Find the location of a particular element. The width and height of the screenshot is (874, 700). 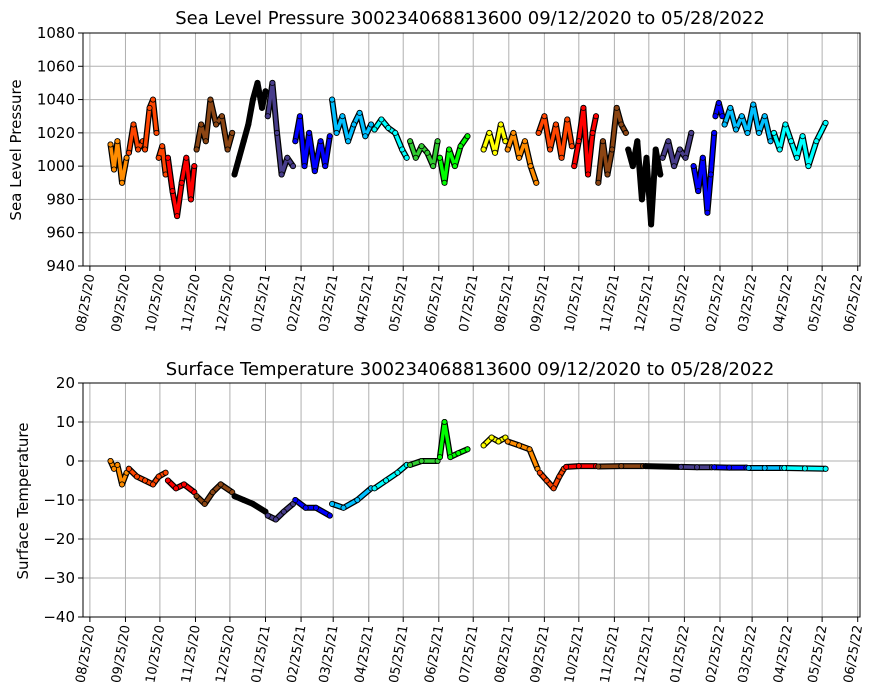

temperature-x-tick-label: 05/25/21 is located at coordinates (399, 654).